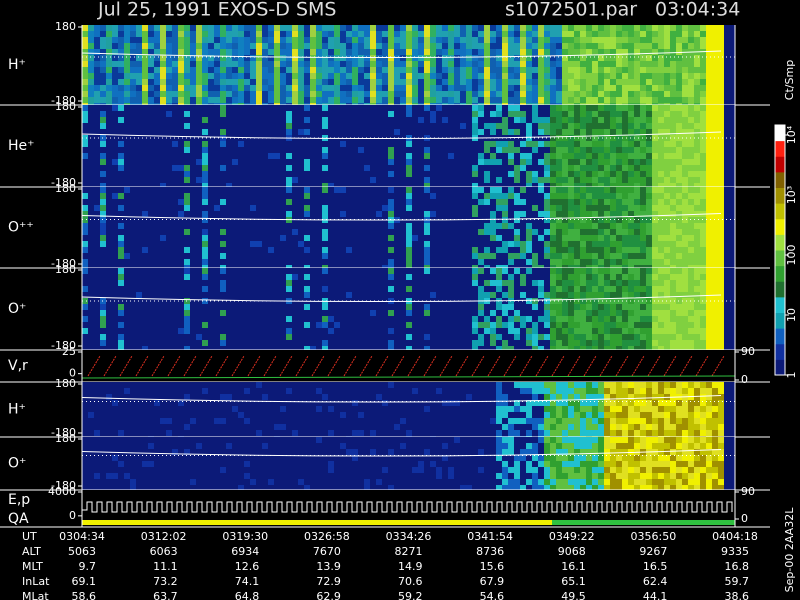 This screenshot has height=600, width=800. What do you see at coordinates (492, 595) in the screenshot?
I see `cell-value: 54.6` at bounding box center [492, 595].